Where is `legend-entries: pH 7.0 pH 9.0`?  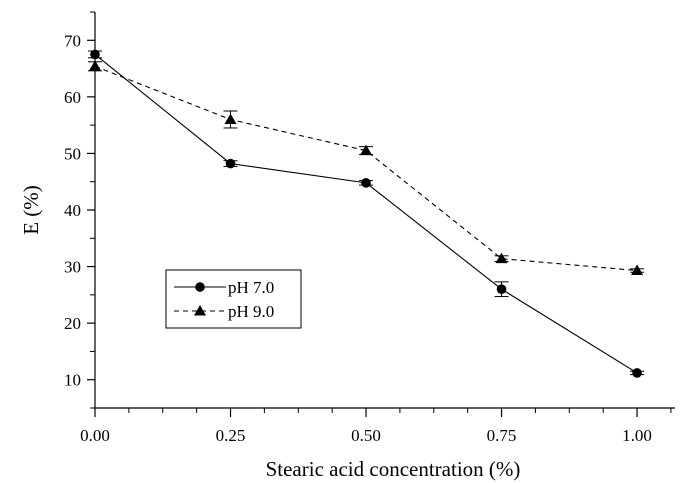
legend-entries: pH 7.0 pH 9.0 is located at coordinates (224, 299).